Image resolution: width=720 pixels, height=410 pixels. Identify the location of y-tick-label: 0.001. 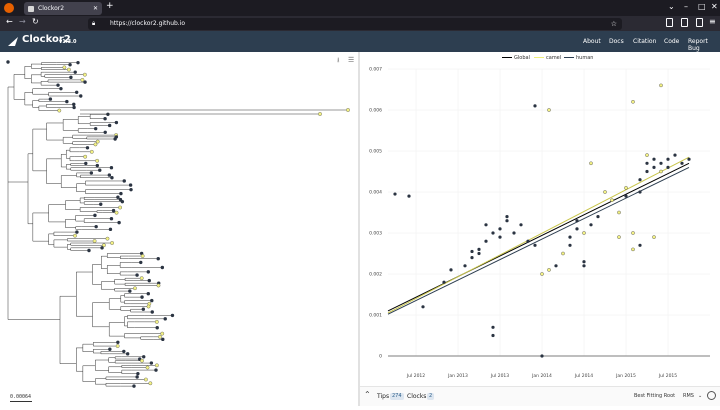
(375, 316).